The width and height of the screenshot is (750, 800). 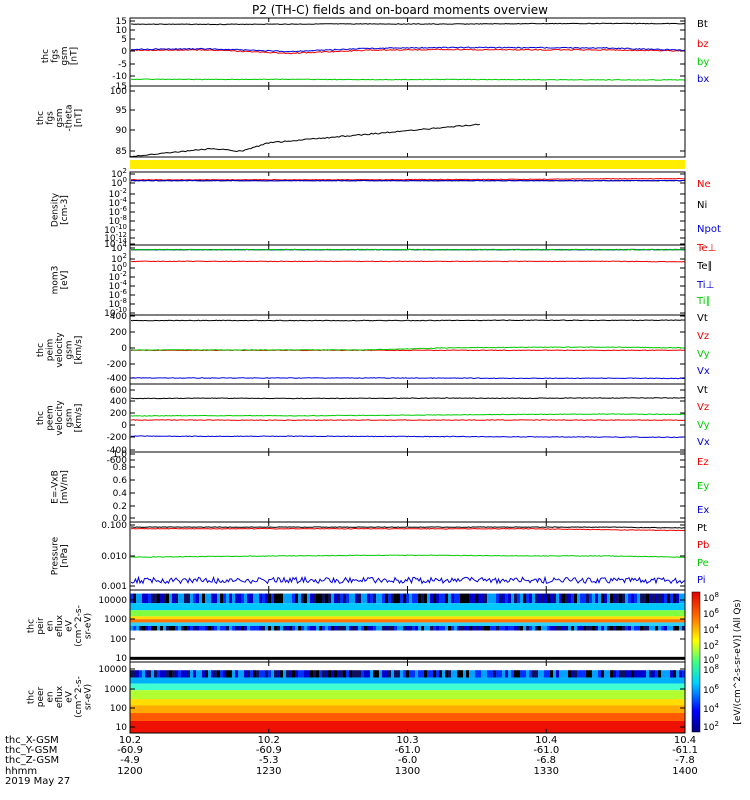 What do you see at coordinates (55, 280) in the screenshot?
I see `y-axis-label: mom3` at bounding box center [55, 280].